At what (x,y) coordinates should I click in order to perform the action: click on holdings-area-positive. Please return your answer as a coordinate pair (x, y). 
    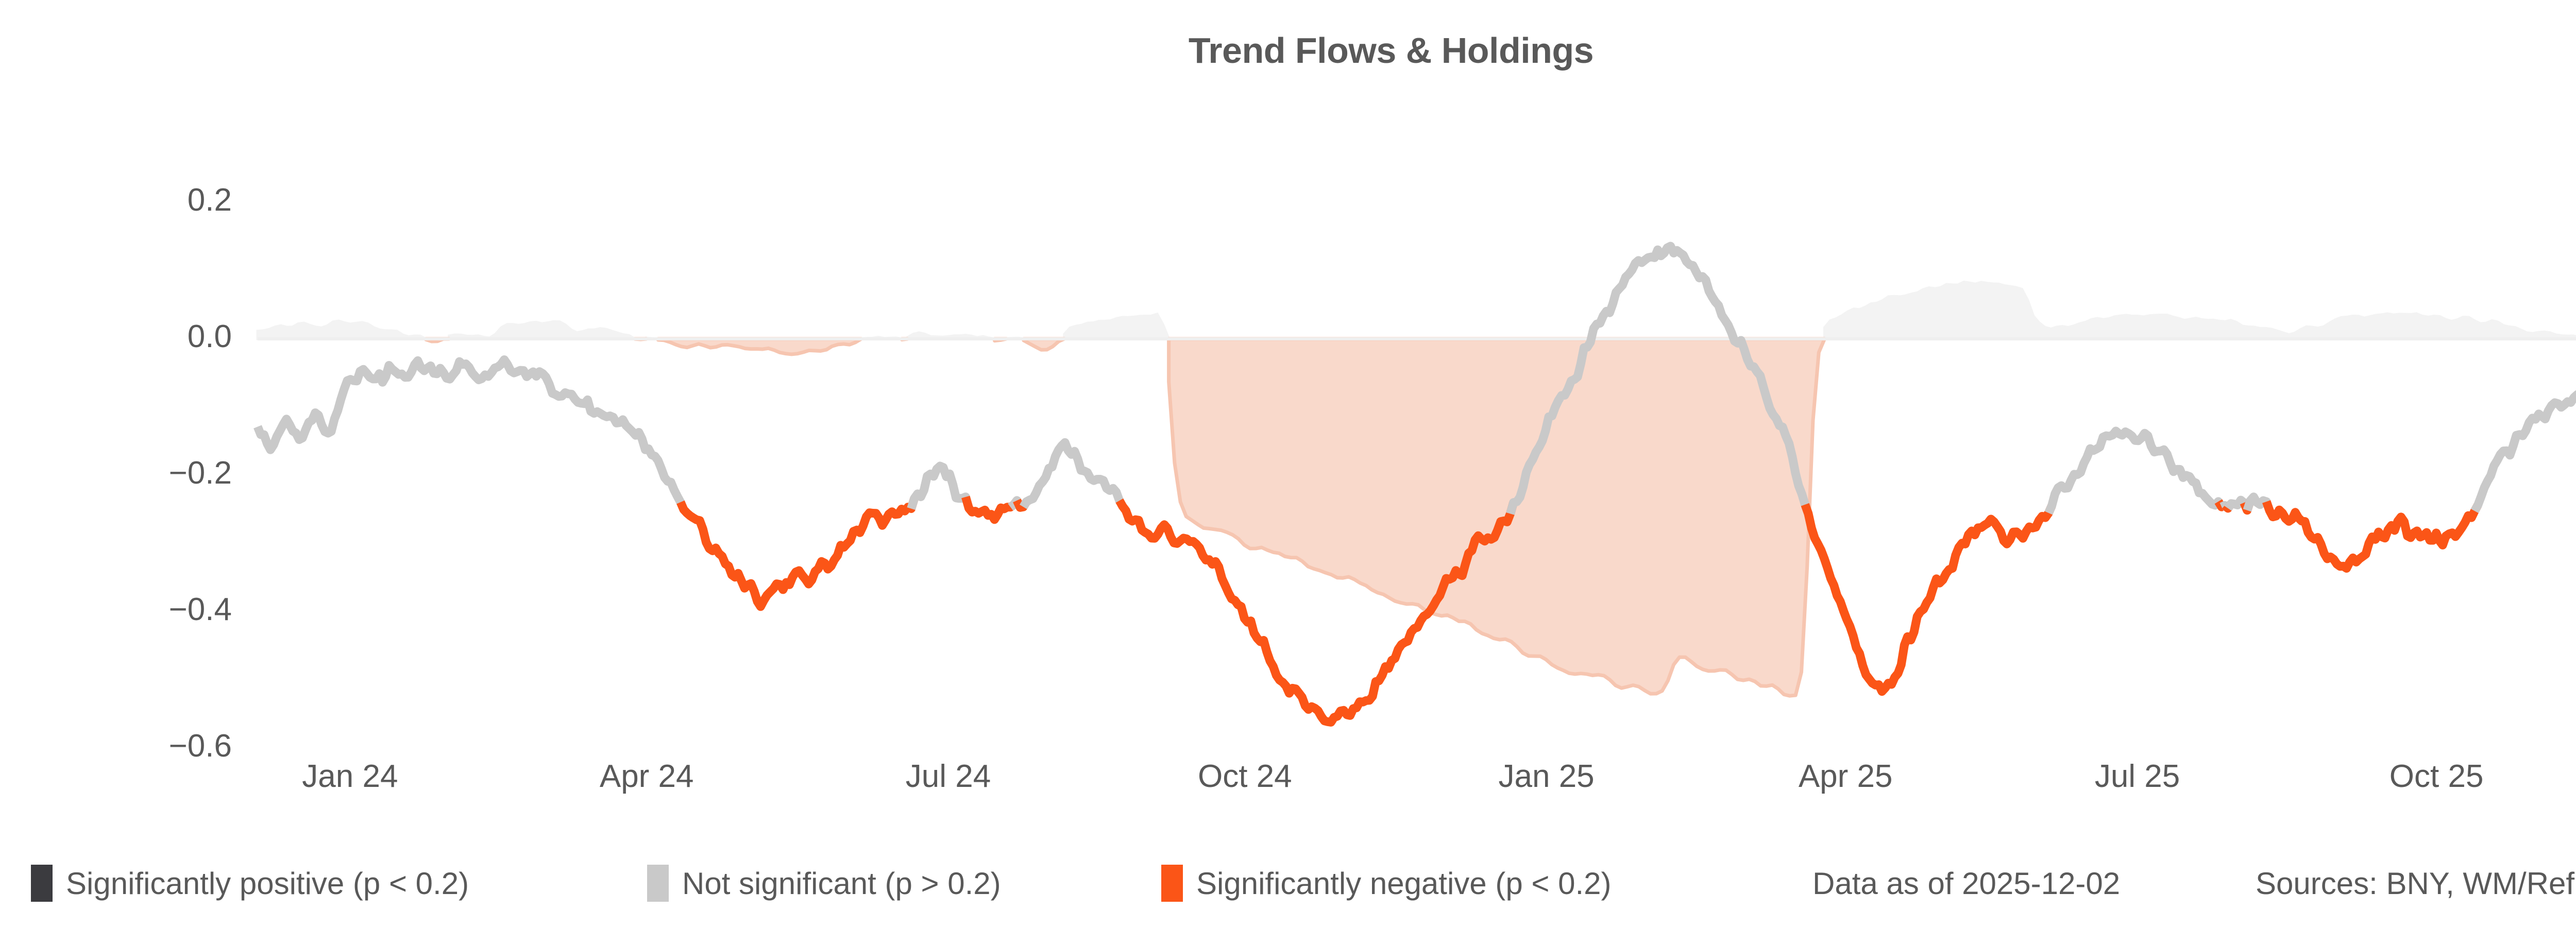
    Looking at the image, I should click on (1416, 310).